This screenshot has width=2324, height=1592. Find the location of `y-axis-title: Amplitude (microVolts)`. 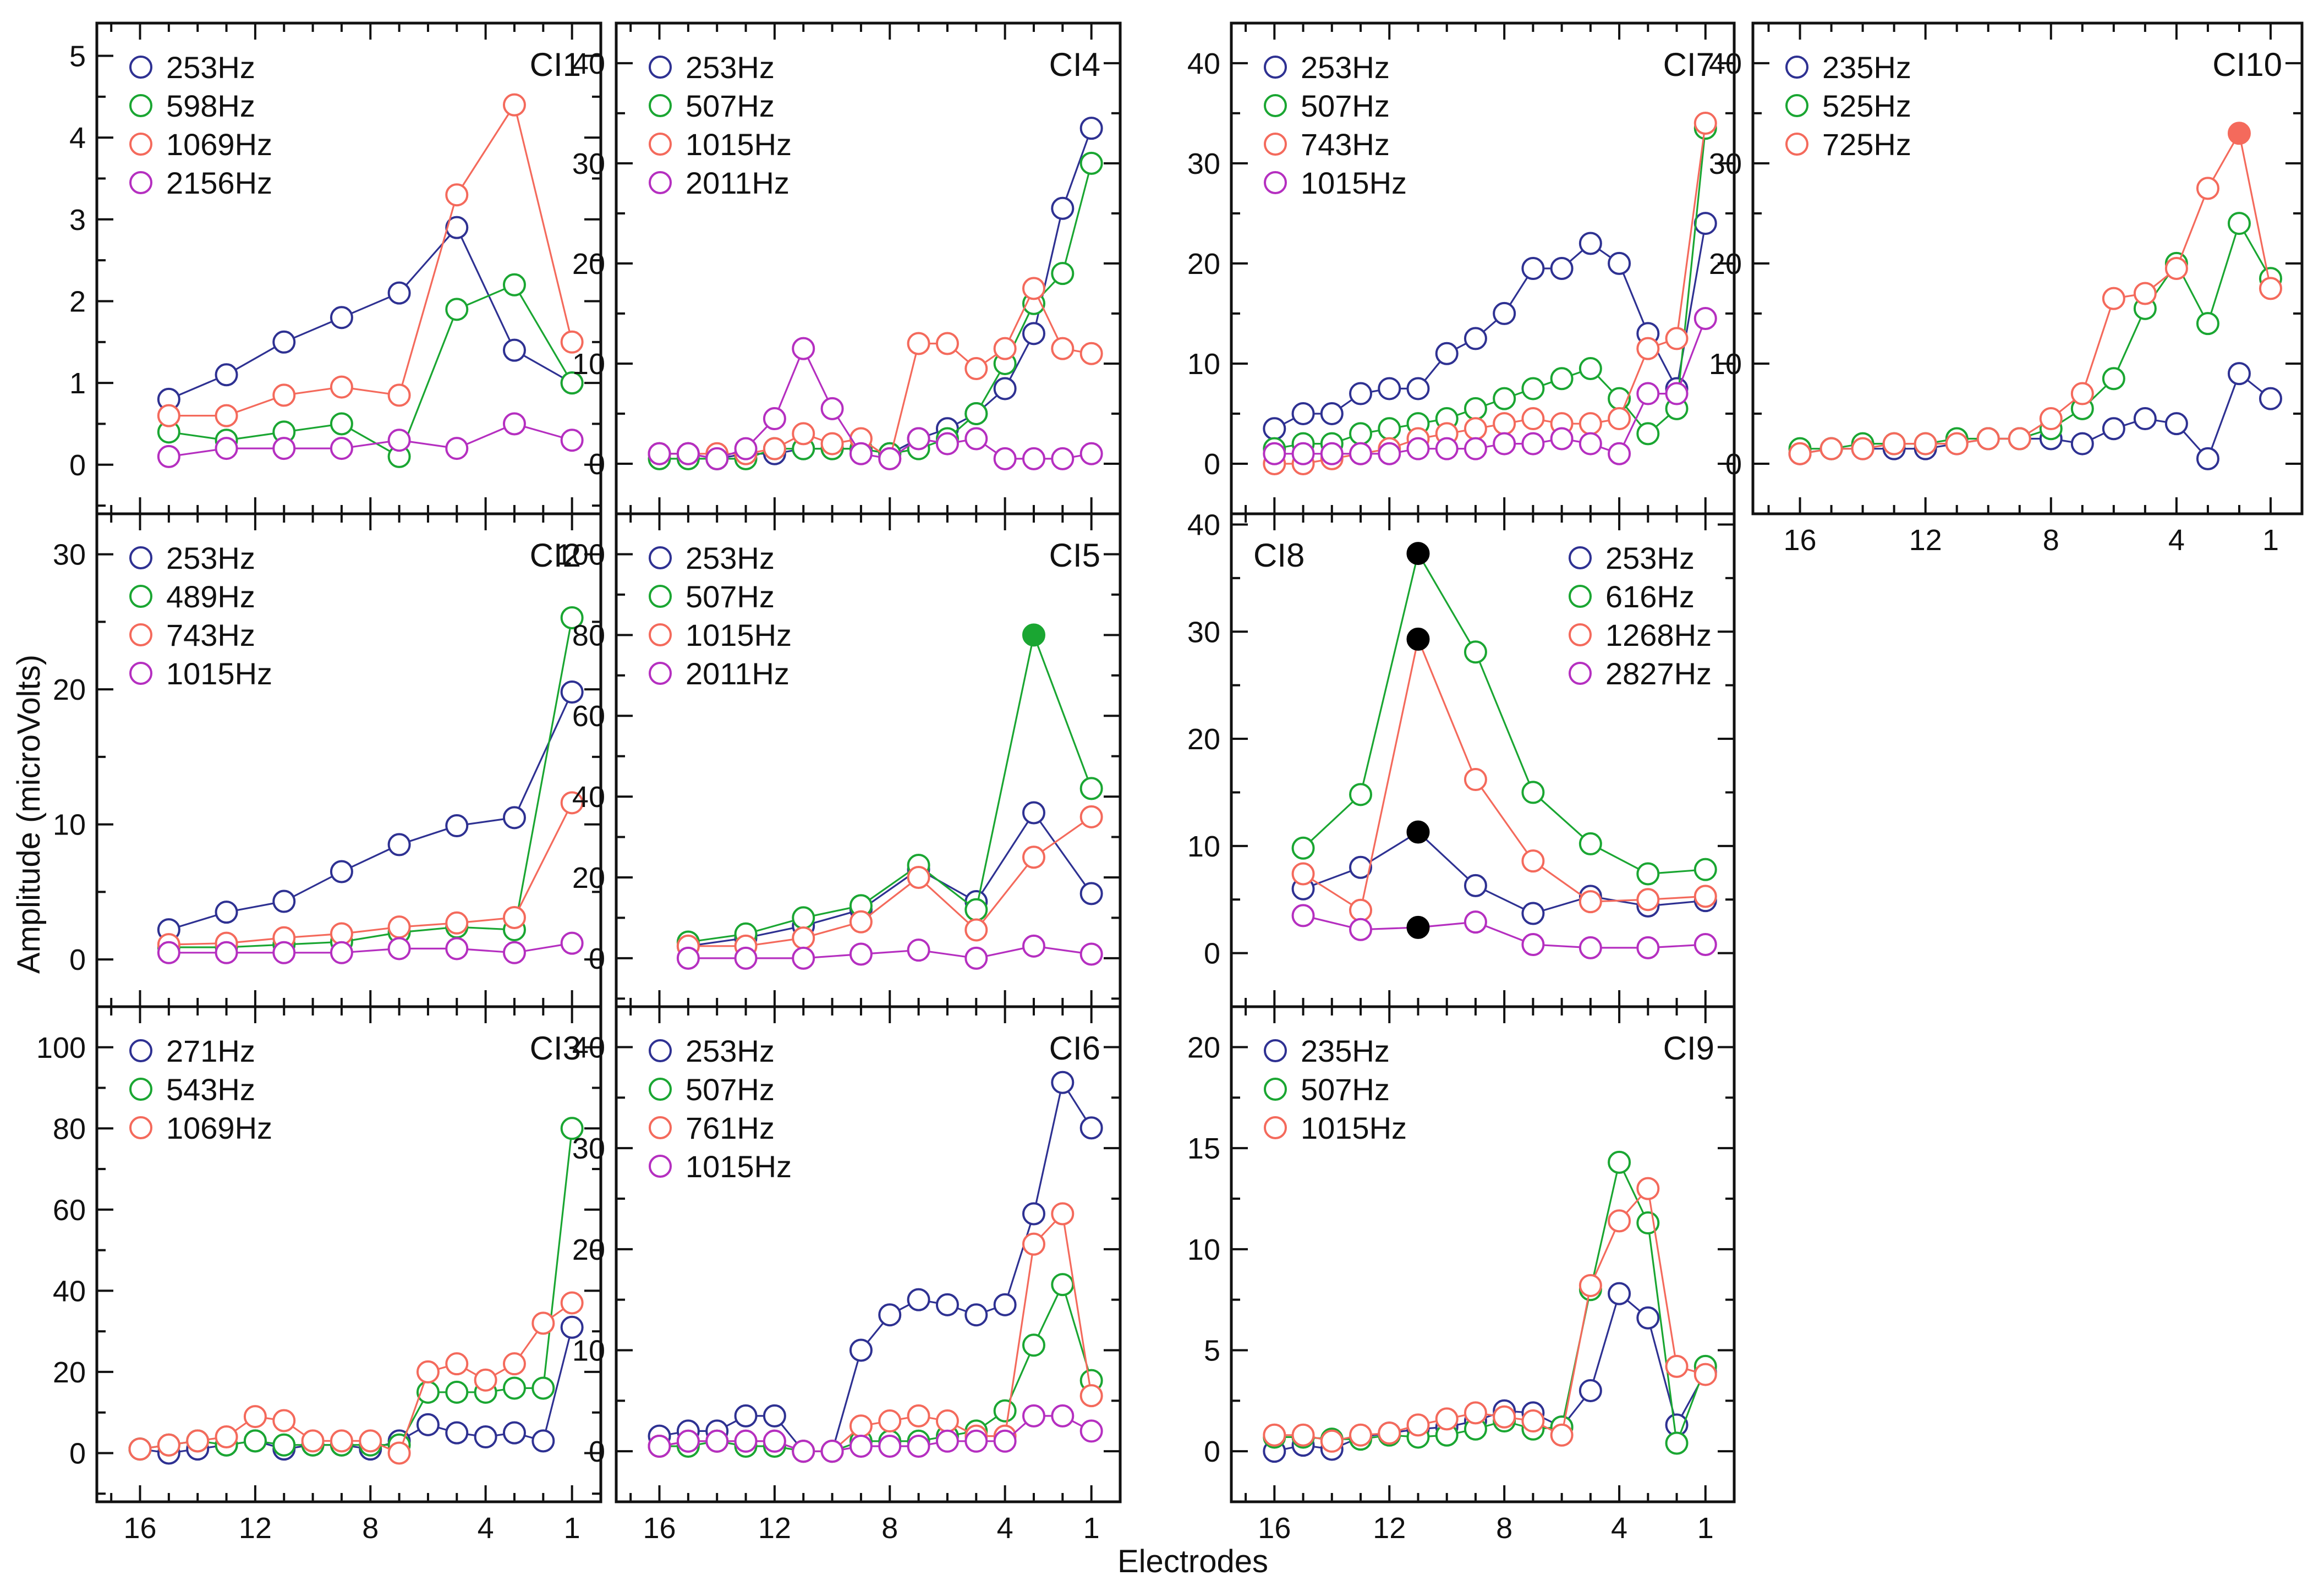

y-axis-title: Amplitude (microVolts) is located at coordinates (29, 814).